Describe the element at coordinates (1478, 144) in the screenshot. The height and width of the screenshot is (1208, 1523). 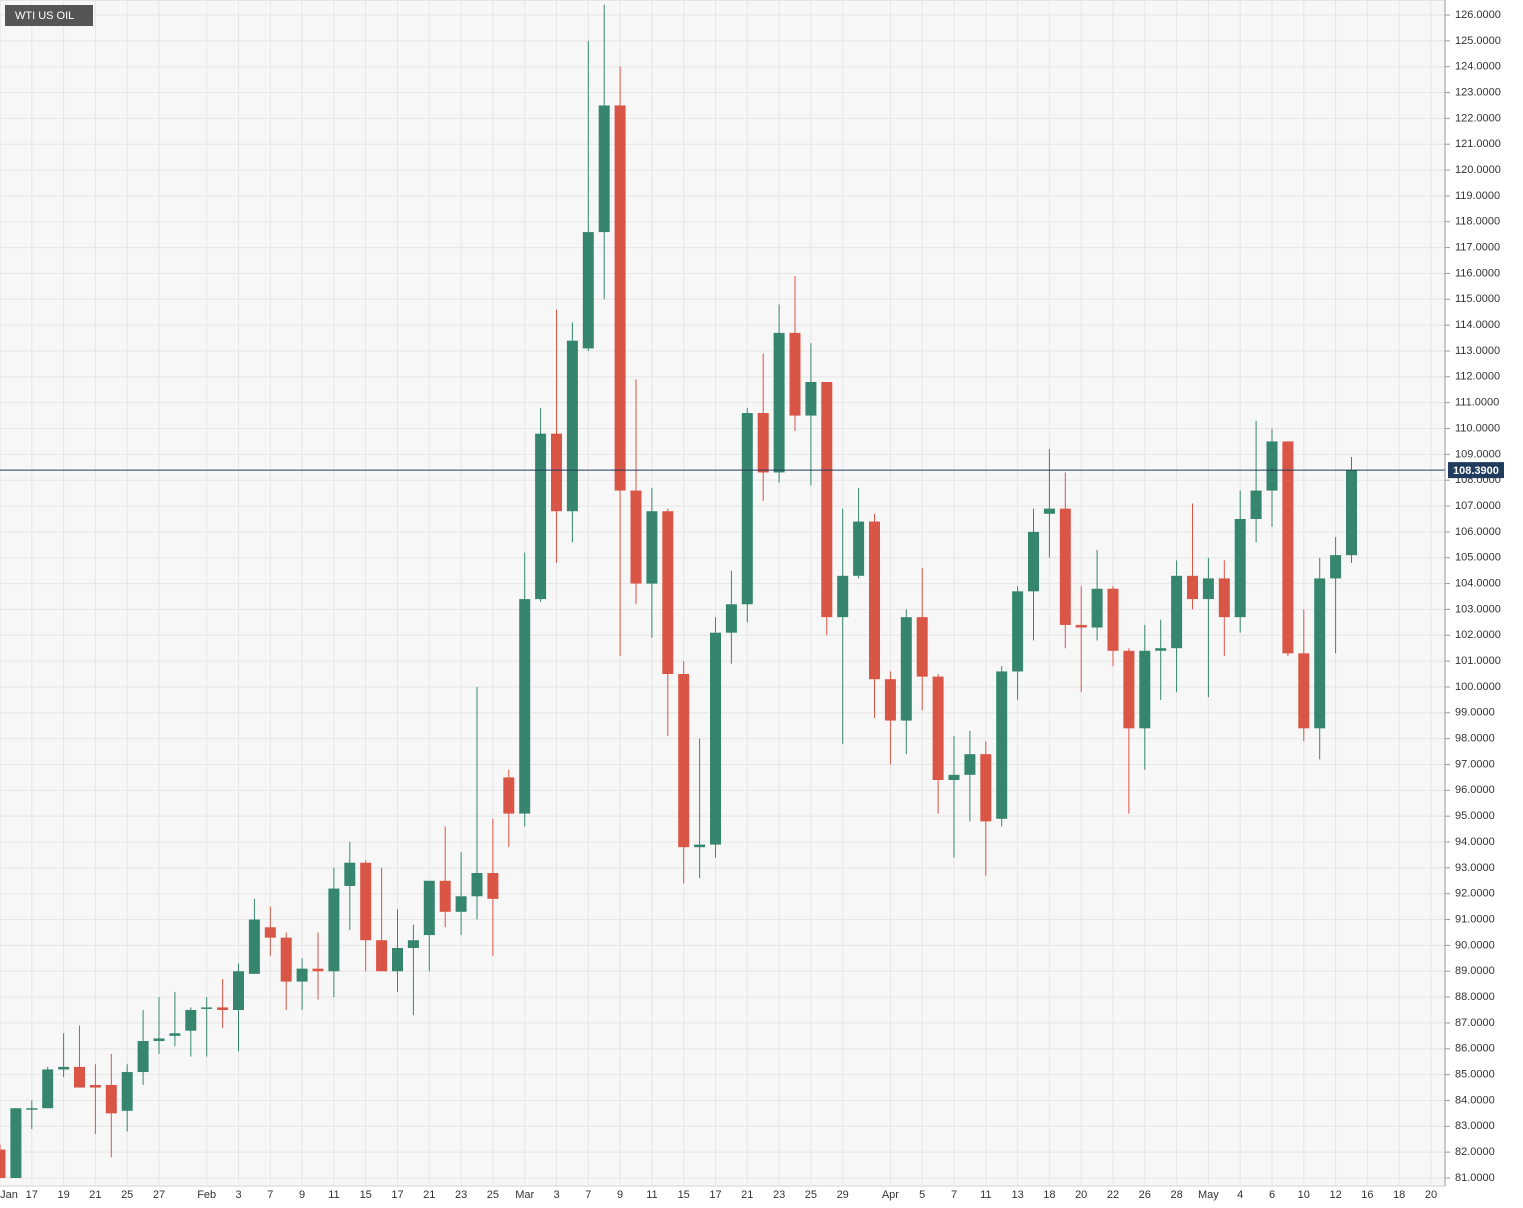
I see `y-tick-label: 121.0000` at that location.